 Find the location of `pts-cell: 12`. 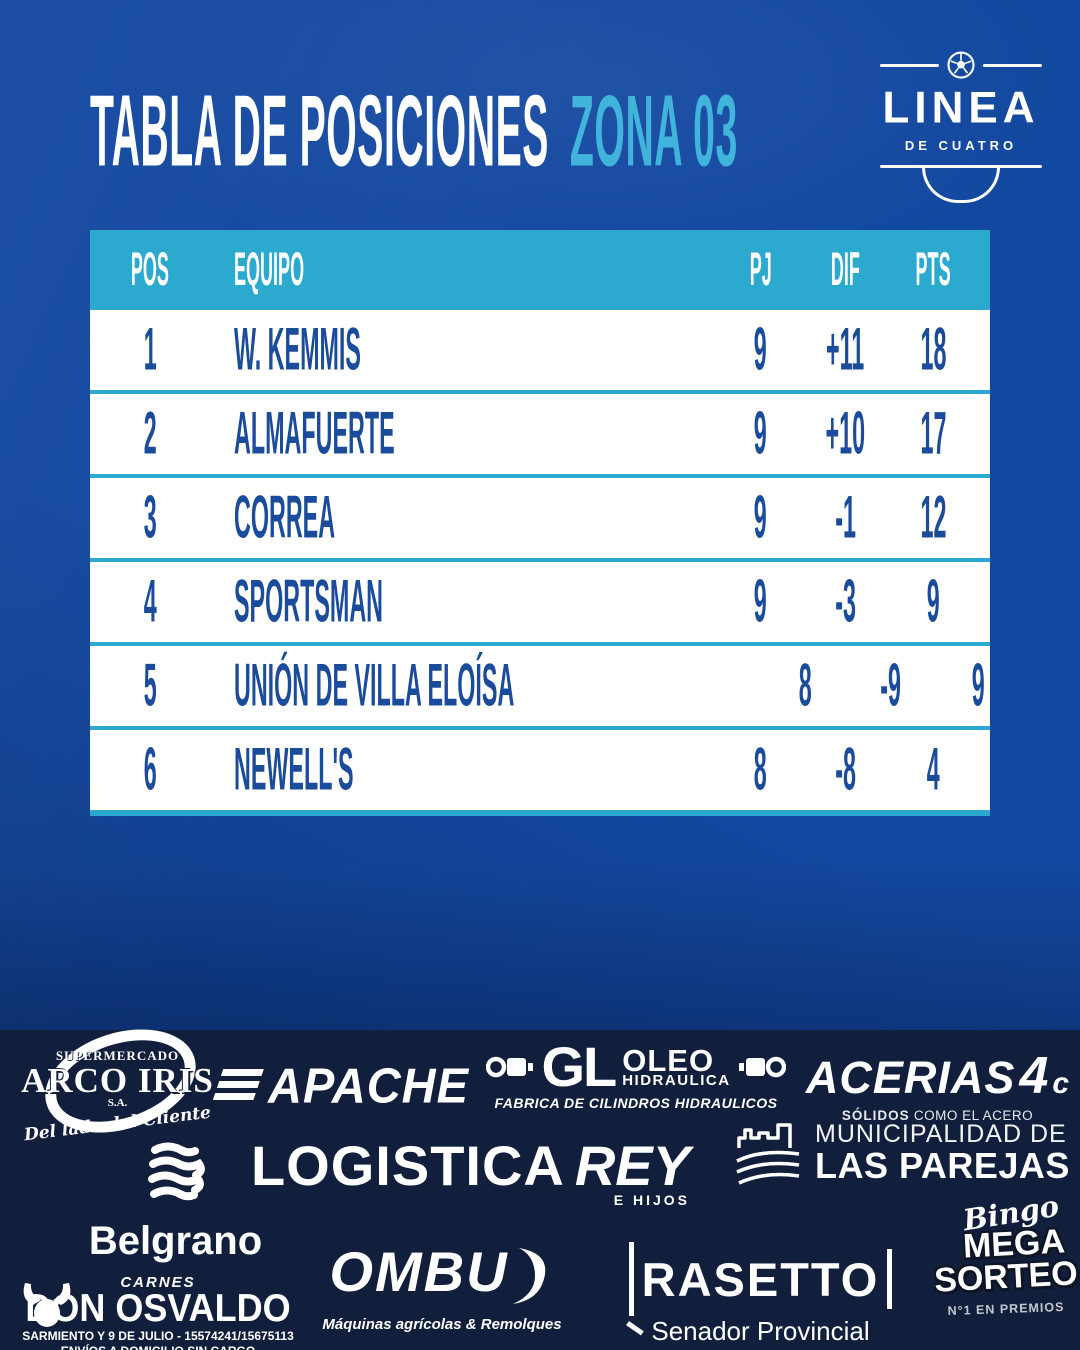

pts-cell: 12 is located at coordinates (933, 517).